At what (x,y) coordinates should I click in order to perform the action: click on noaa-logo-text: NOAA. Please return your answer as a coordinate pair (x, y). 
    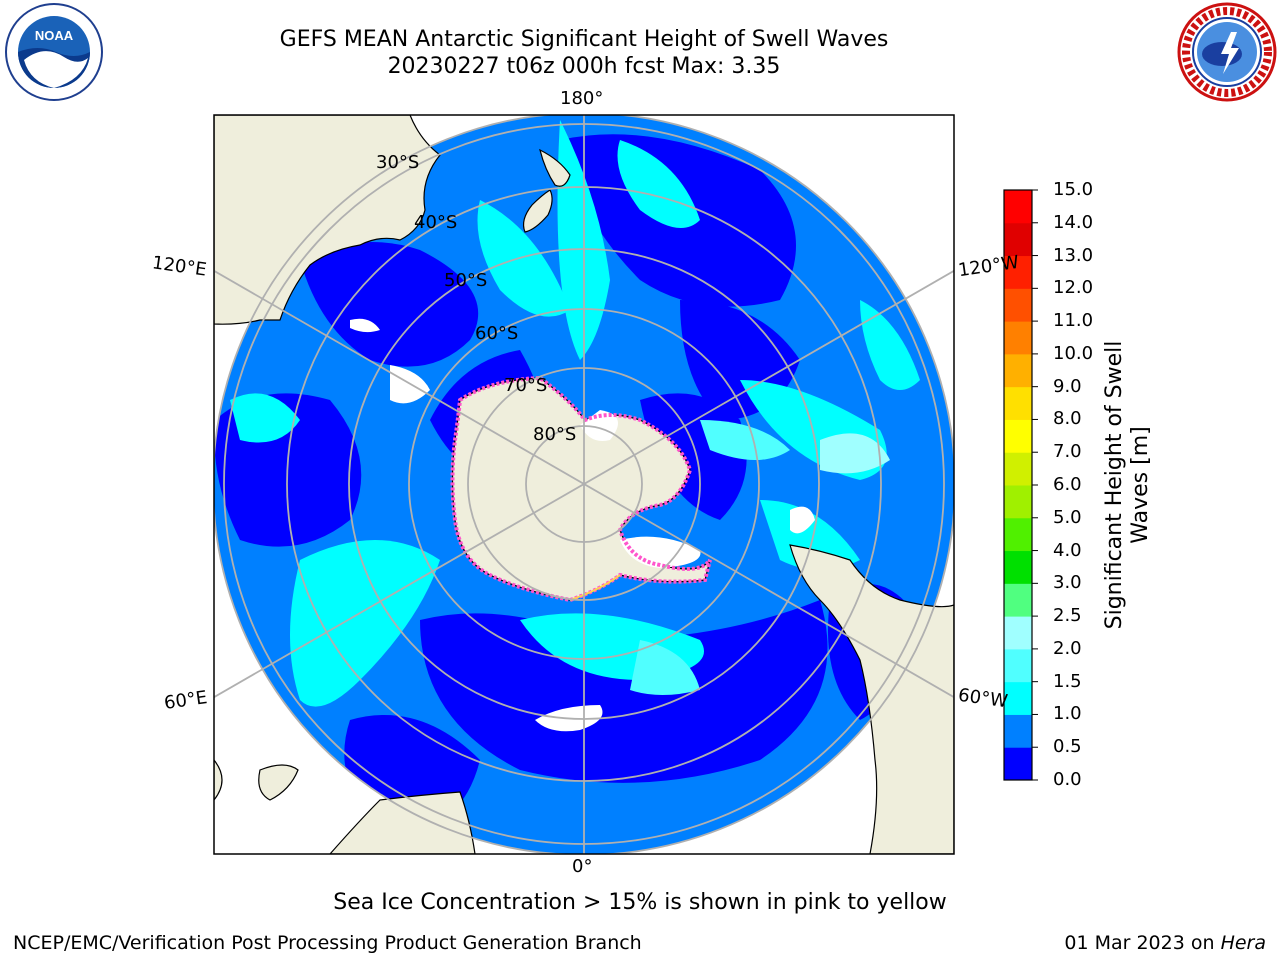
    Looking at the image, I should click on (54, 35).